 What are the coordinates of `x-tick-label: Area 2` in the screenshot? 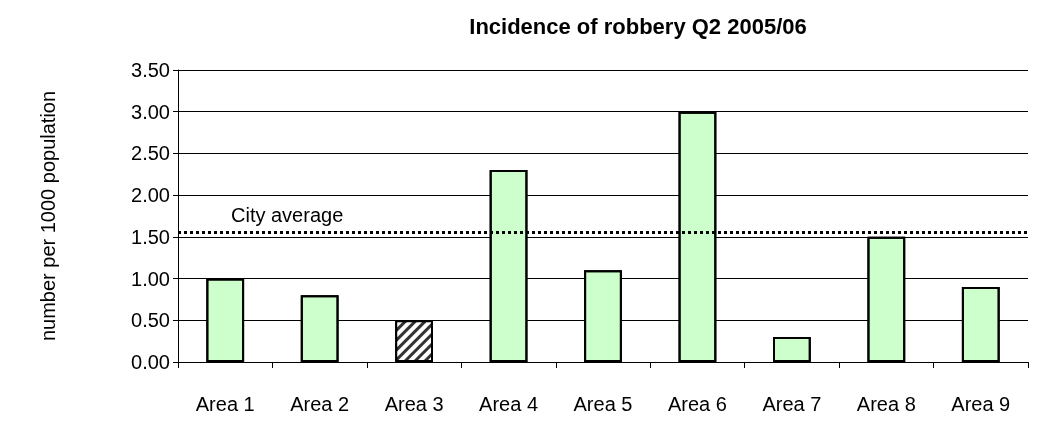 It's located at (320, 404).